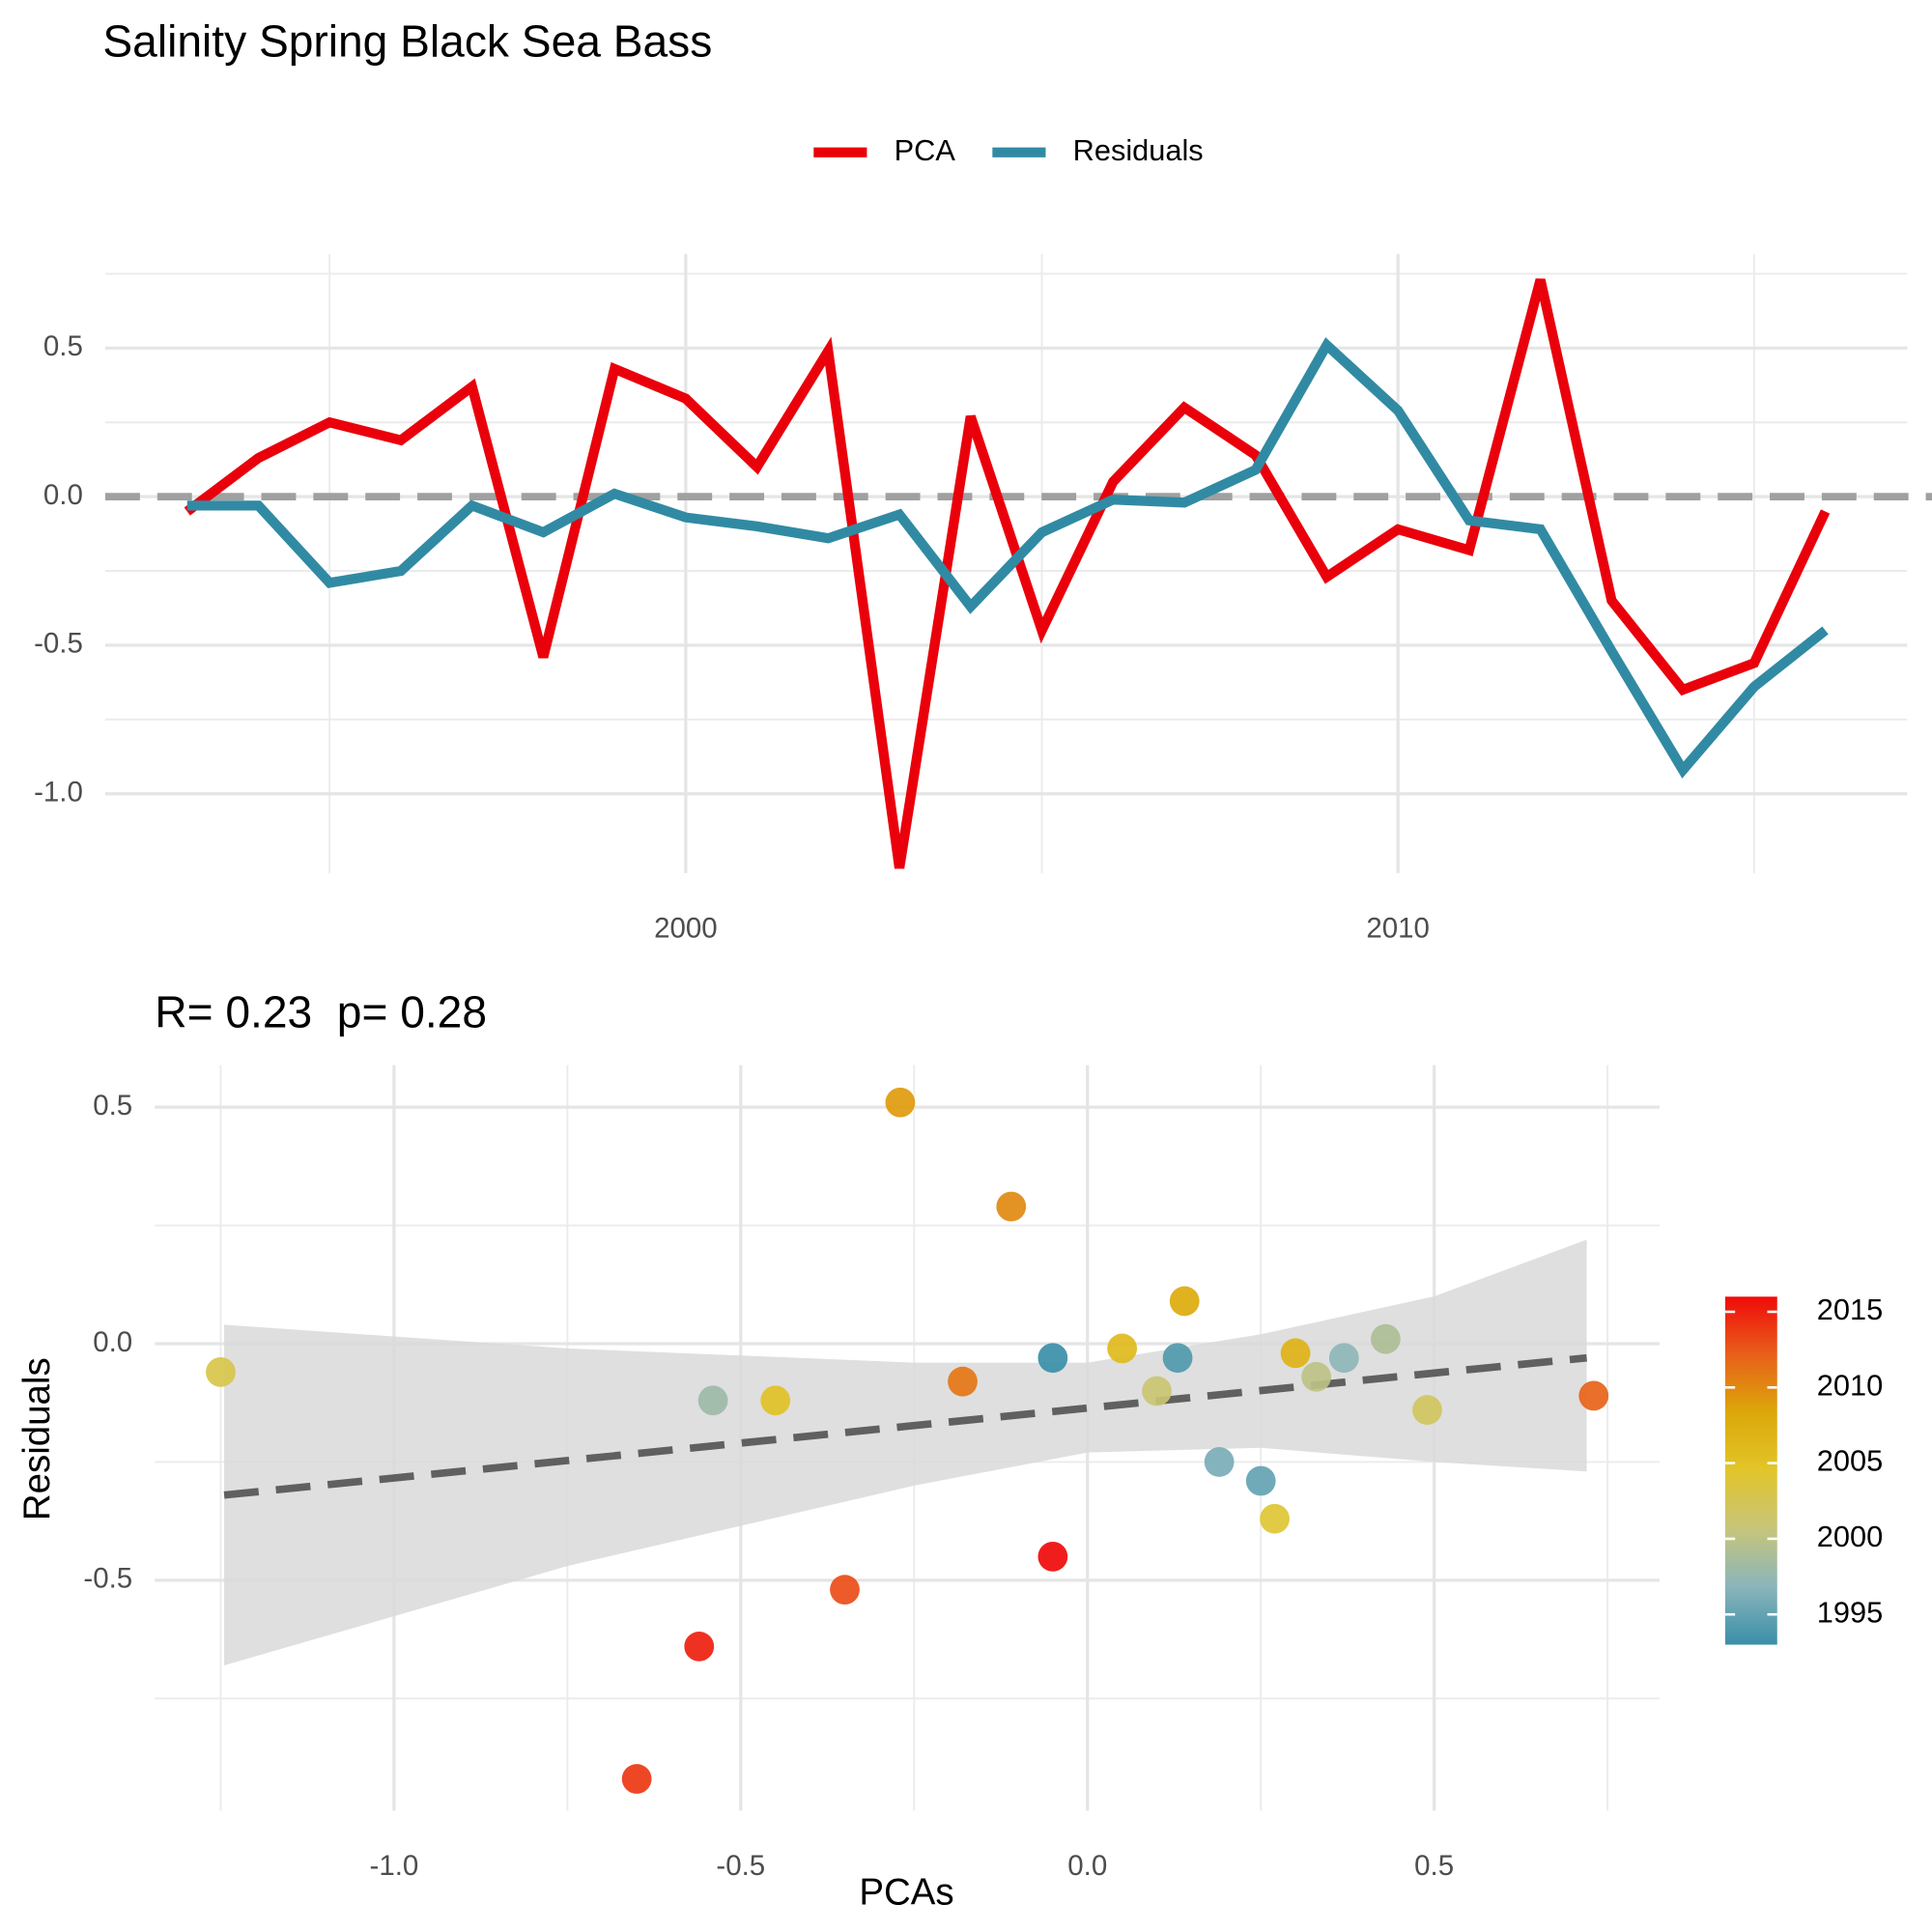  What do you see at coordinates (58, 792) in the screenshot?
I see `y-tick-label: -1.0` at bounding box center [58, 792].